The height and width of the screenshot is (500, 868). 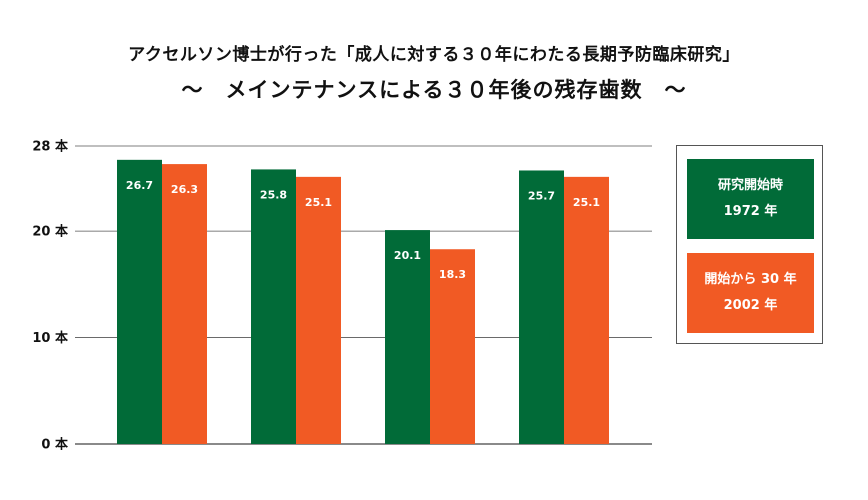 What do you see at coordinates (750, 305) in the screenshot?
I see `legend-after-line2: 2002 年` at bounding box center [750, 305].